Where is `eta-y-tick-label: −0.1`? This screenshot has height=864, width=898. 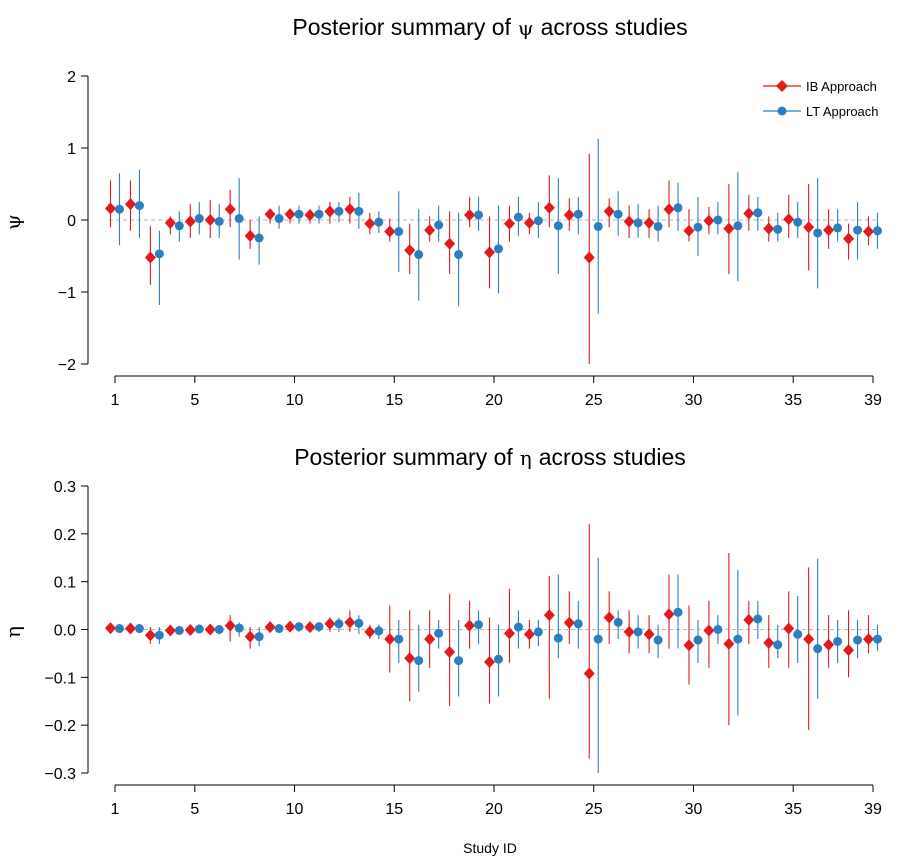 eta-y-tick-label: −0.1 is located at coordinates (60, 678).